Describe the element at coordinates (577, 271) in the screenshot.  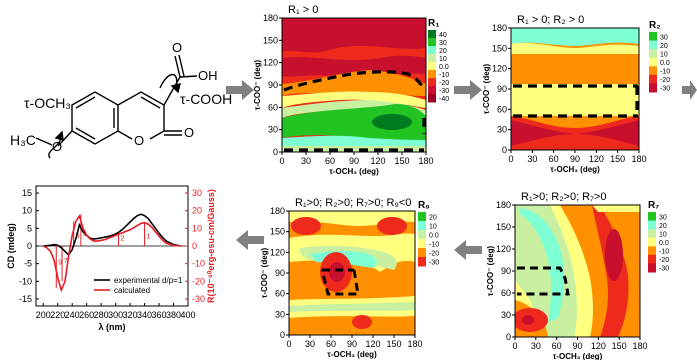
I see `r7-contour-field` at that location.